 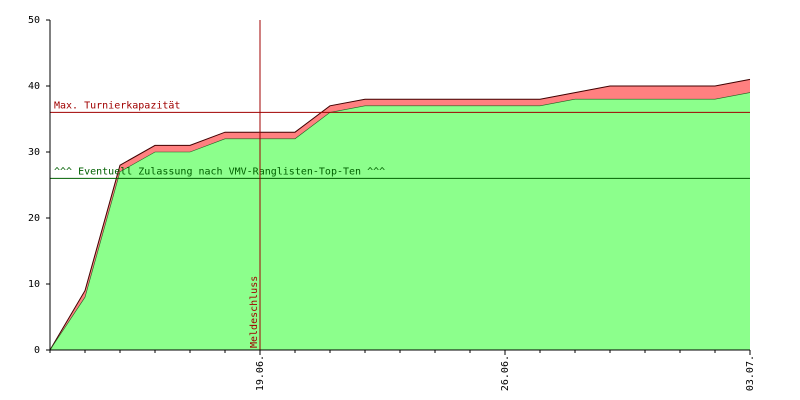 What do you see at coordinates (254, 312) in the screenshot?
I see `reference-label: Meldeschluss` at bounding box center [254, 312].